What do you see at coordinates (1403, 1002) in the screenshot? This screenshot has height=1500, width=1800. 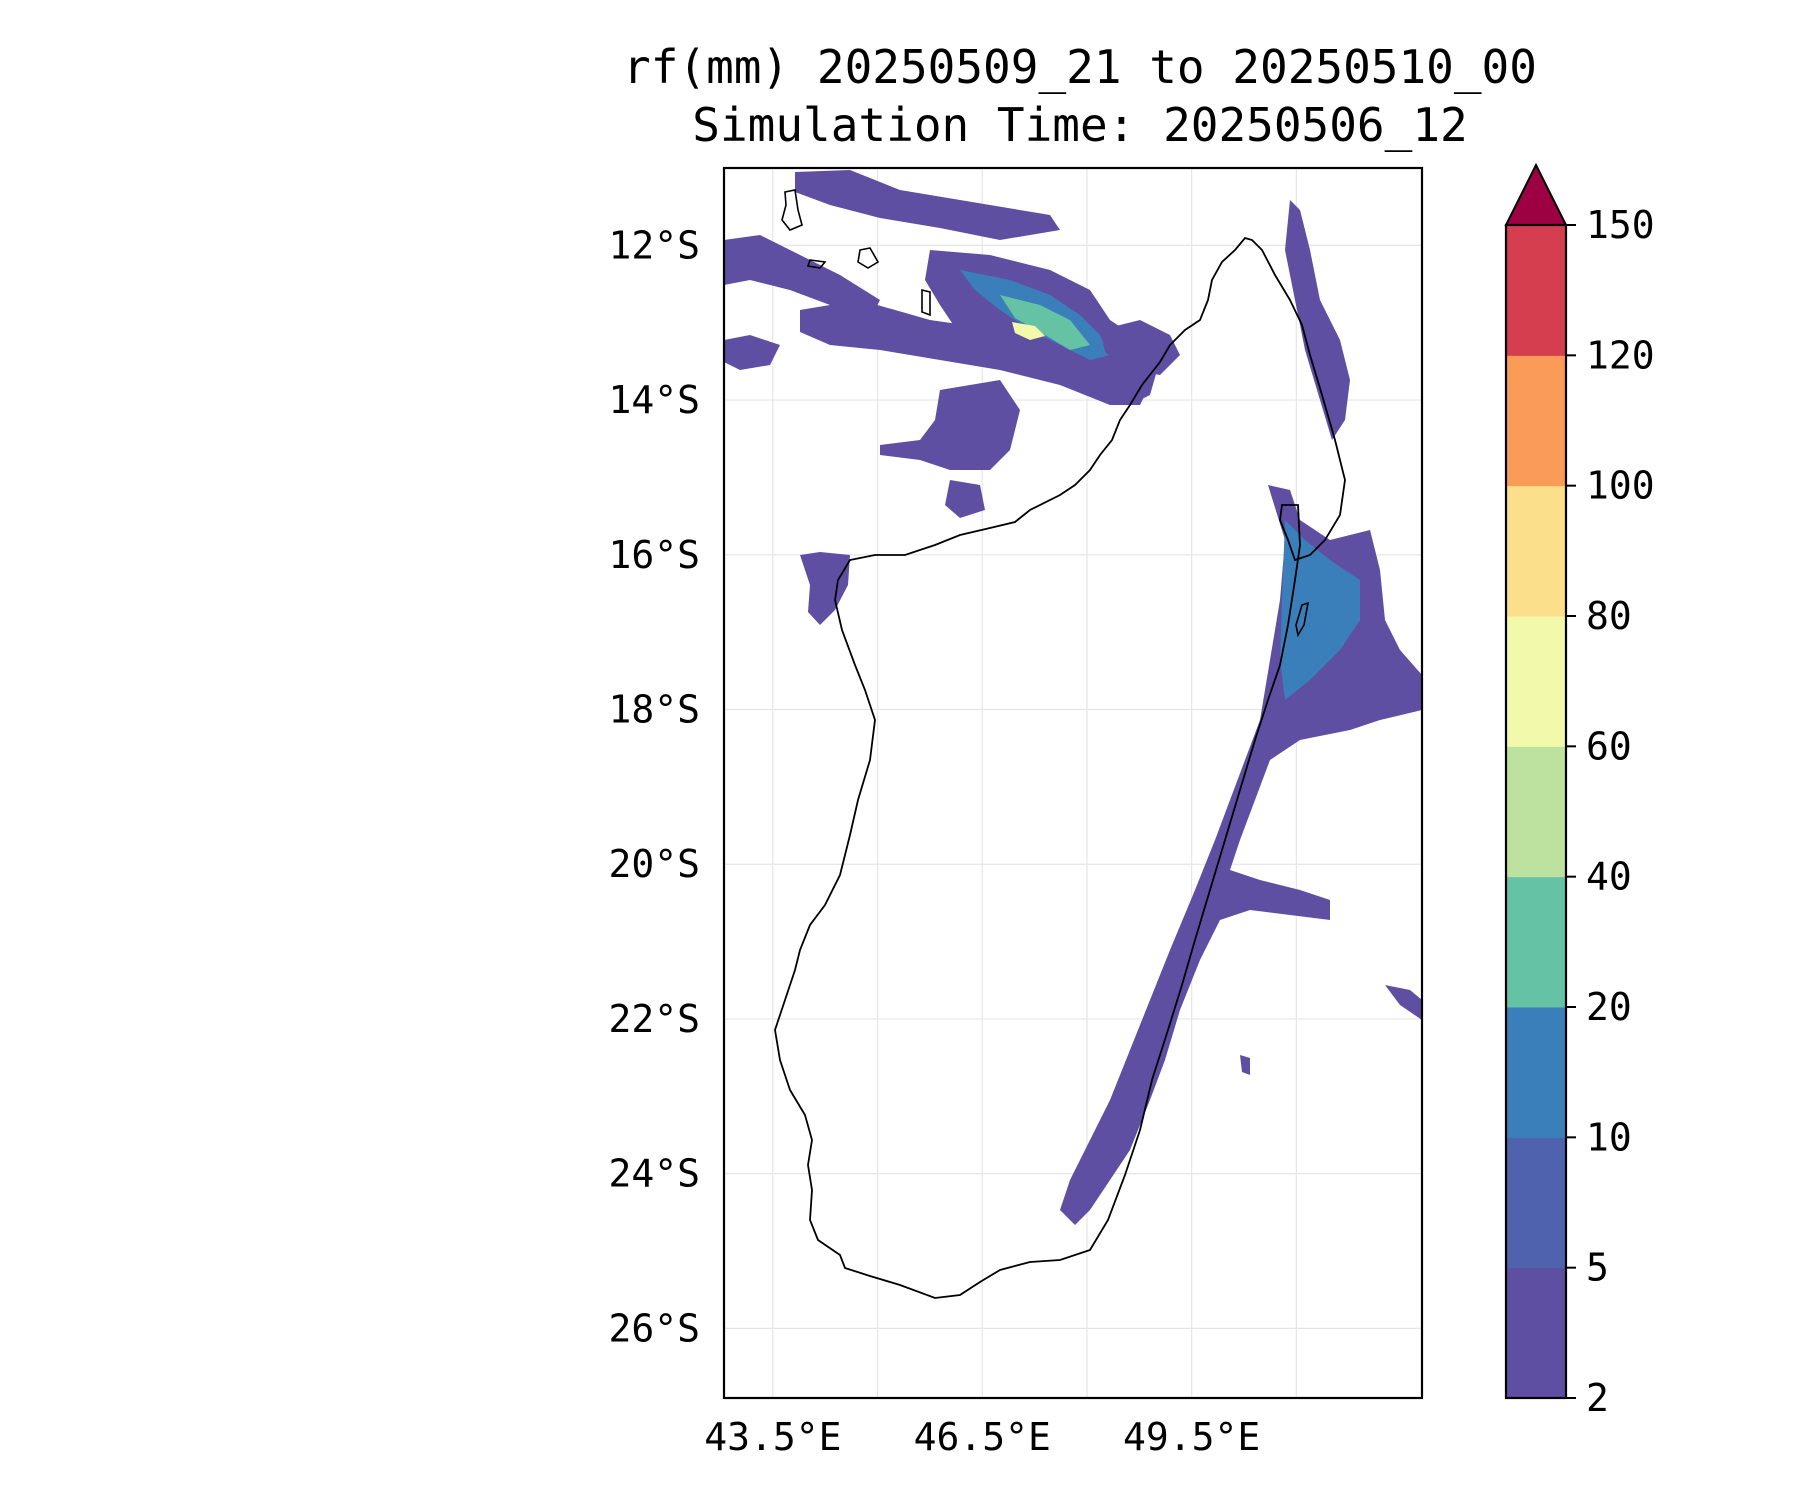 I see `rain-area-east-far` at bounding box center [1403, 1002].